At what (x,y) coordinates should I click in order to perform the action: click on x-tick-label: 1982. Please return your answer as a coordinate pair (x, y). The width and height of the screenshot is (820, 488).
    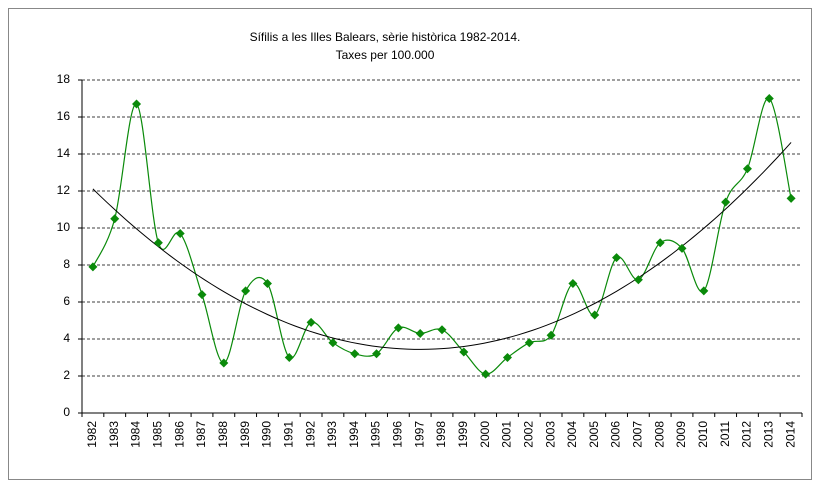
    Looking at the image, I should click on (92, 434).